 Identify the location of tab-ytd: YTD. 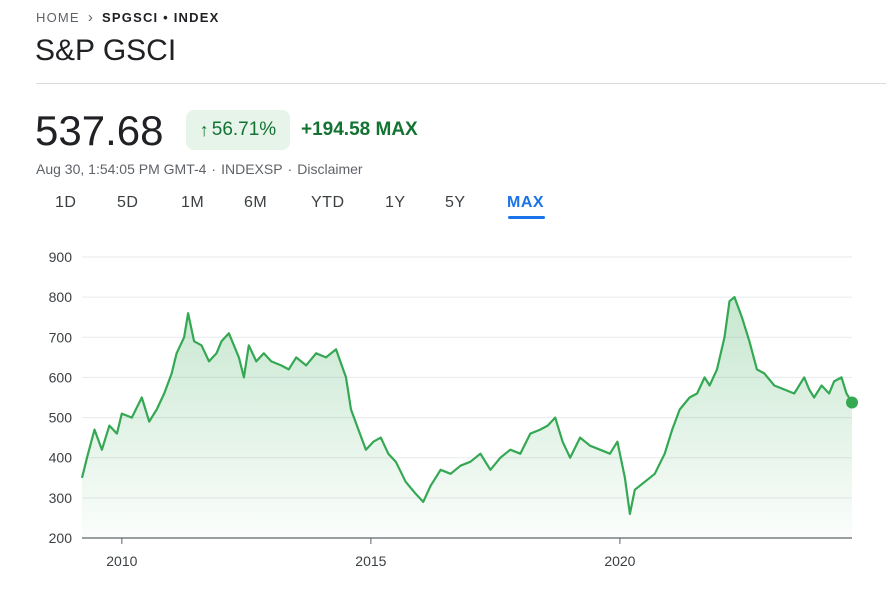
(328, 202).